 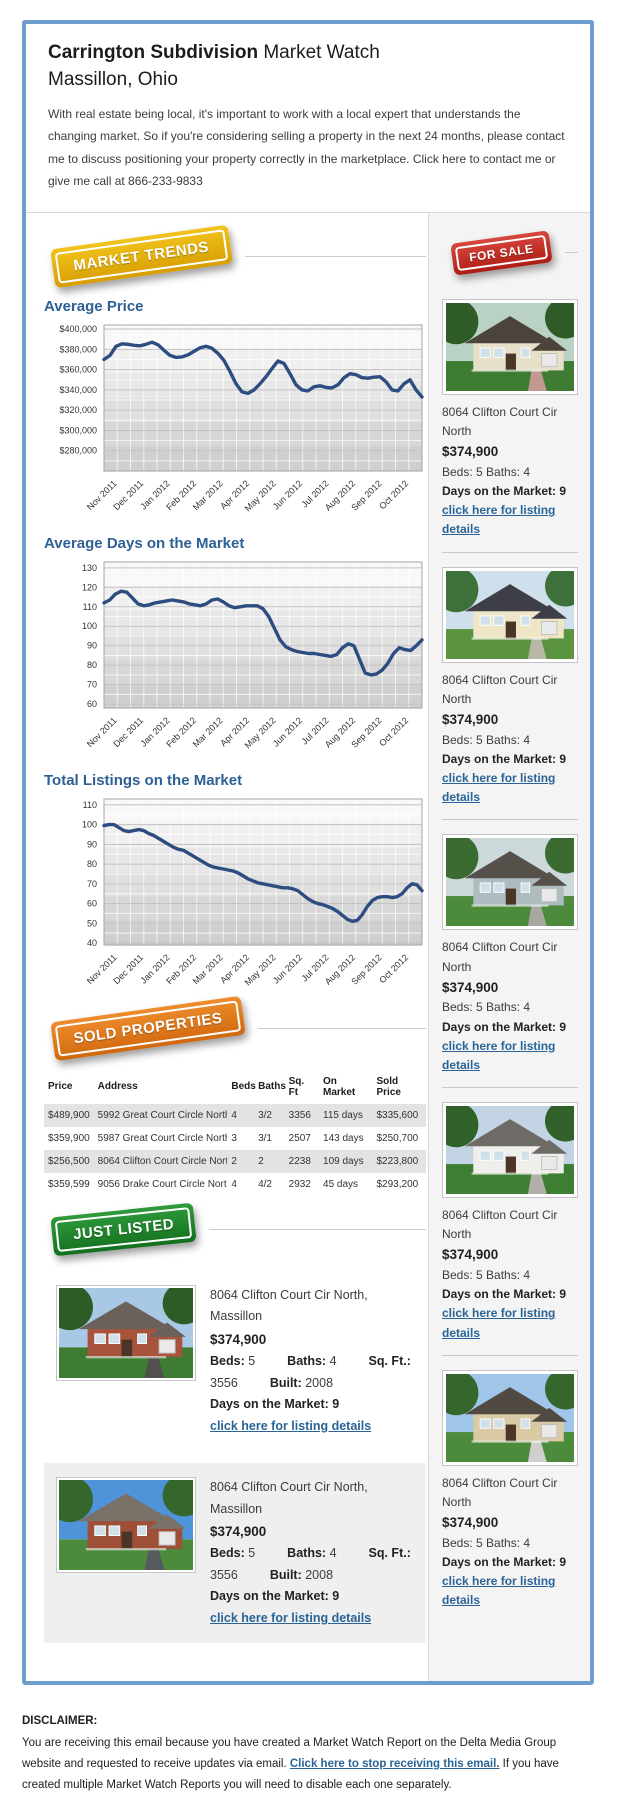 What do you see at coordinates (143, 780) in the screenshot?
I see `total-listings-heading: Total Listings on the Market` at bounding box center [143, 780].